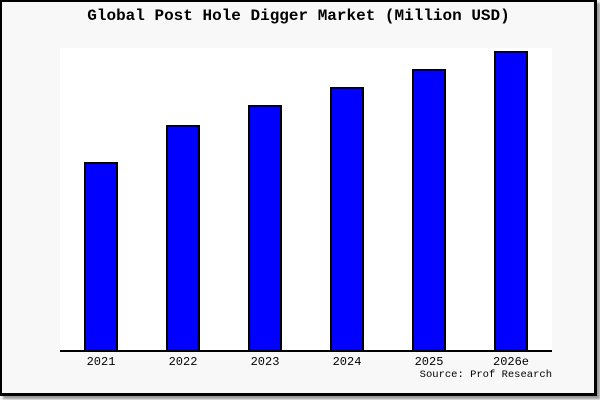 The image size is (600, 400). What do you see at coordinates (511, 200) in the screenshot?
I see `bar-2026e` at bounding box center [511, 200].